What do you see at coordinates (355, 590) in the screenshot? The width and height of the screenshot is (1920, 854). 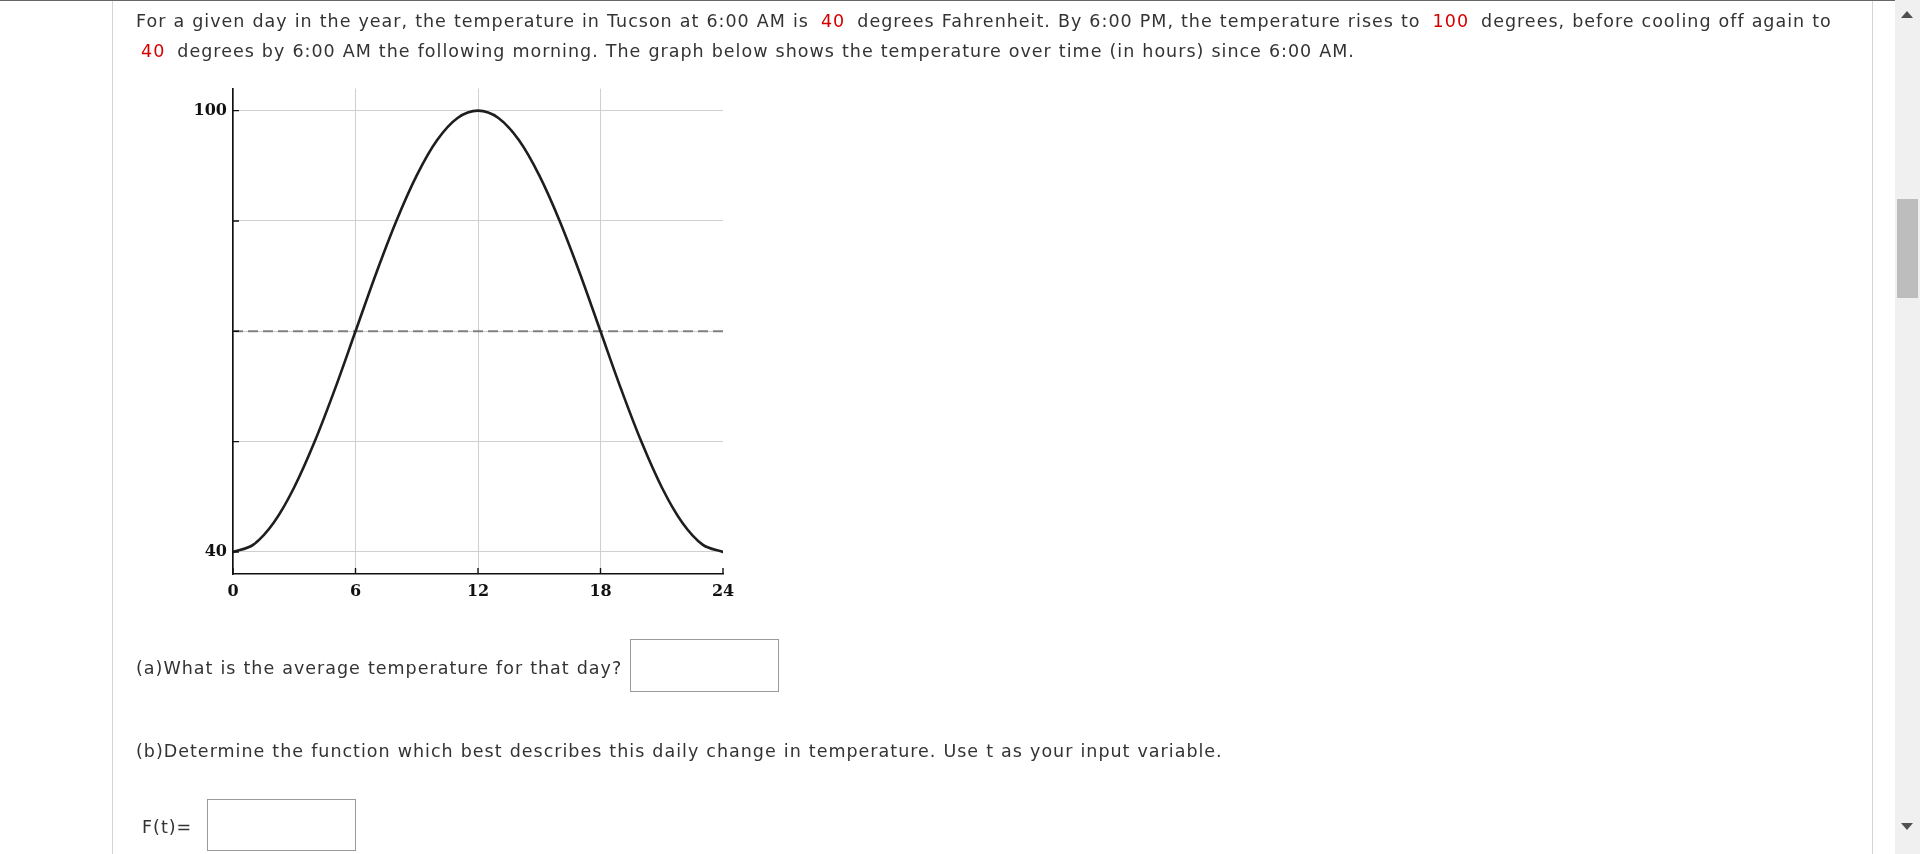 I see `x-tick-label: 6` at bounding box center [355, 590].